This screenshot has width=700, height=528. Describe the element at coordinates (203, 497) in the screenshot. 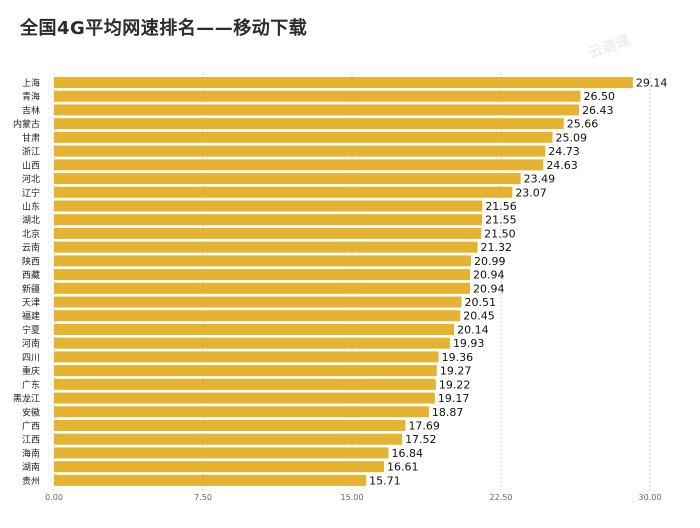

I see `x-tick-label-1: 7.50` at that location.